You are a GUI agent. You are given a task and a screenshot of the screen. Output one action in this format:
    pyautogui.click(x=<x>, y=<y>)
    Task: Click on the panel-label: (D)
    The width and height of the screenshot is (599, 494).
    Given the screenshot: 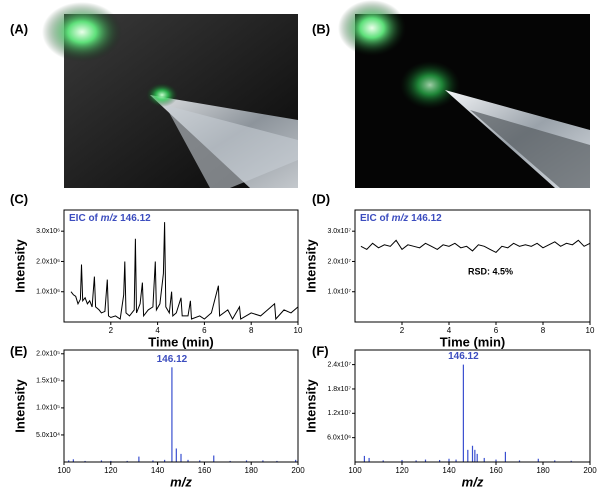 What is the action you would take?
    pyautogui.click(x=321, y=198)
    